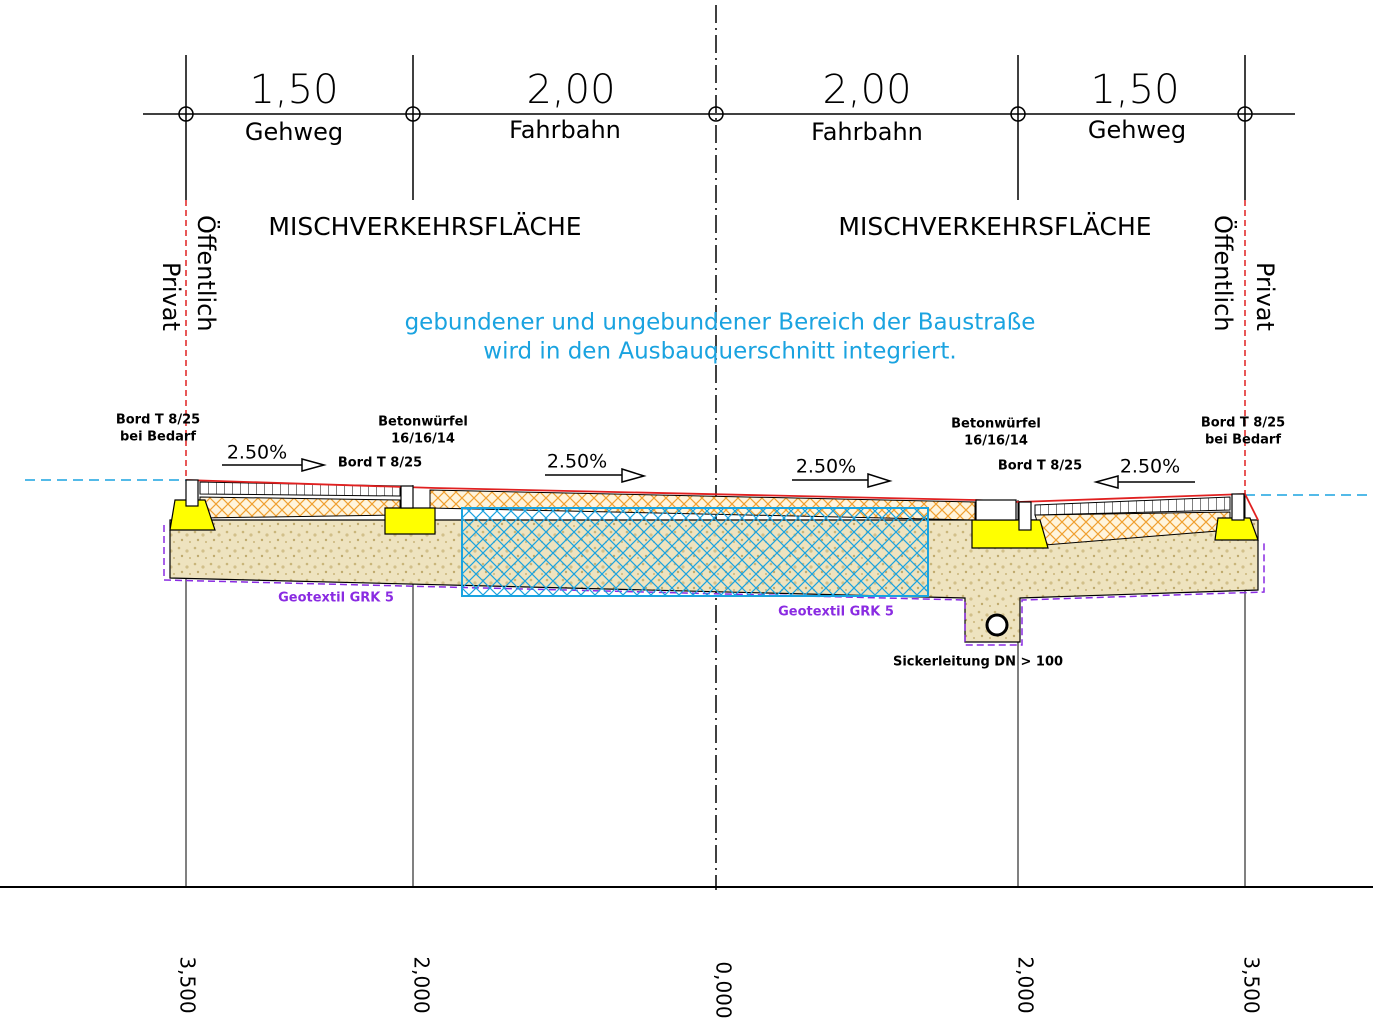 This screenshot has width=1373, height=1031. What do you see at coordinates (708, 473) in the screenshot?
I see `slope-arrows` at bounding box center [708, 473].